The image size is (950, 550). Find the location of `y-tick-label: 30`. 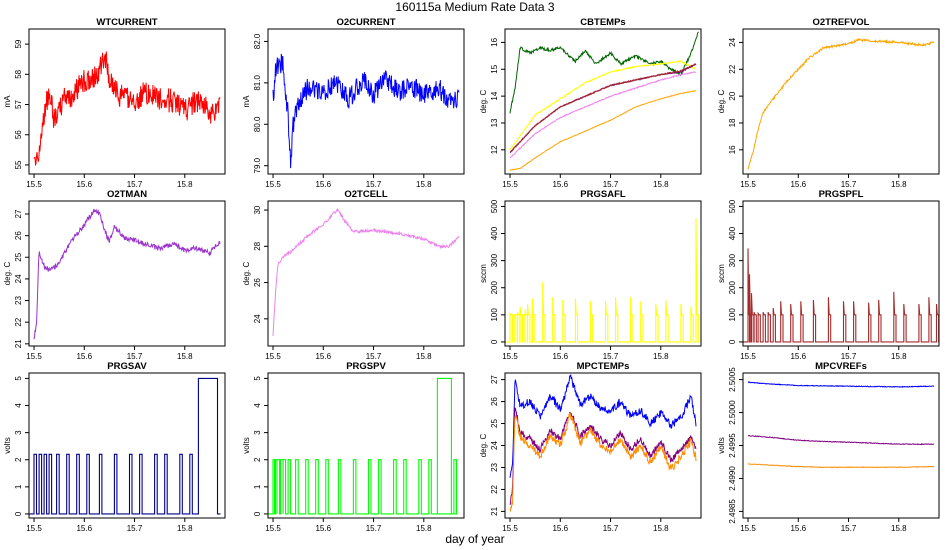

y-tick-label: 30 is located at coordinates (257, 209).